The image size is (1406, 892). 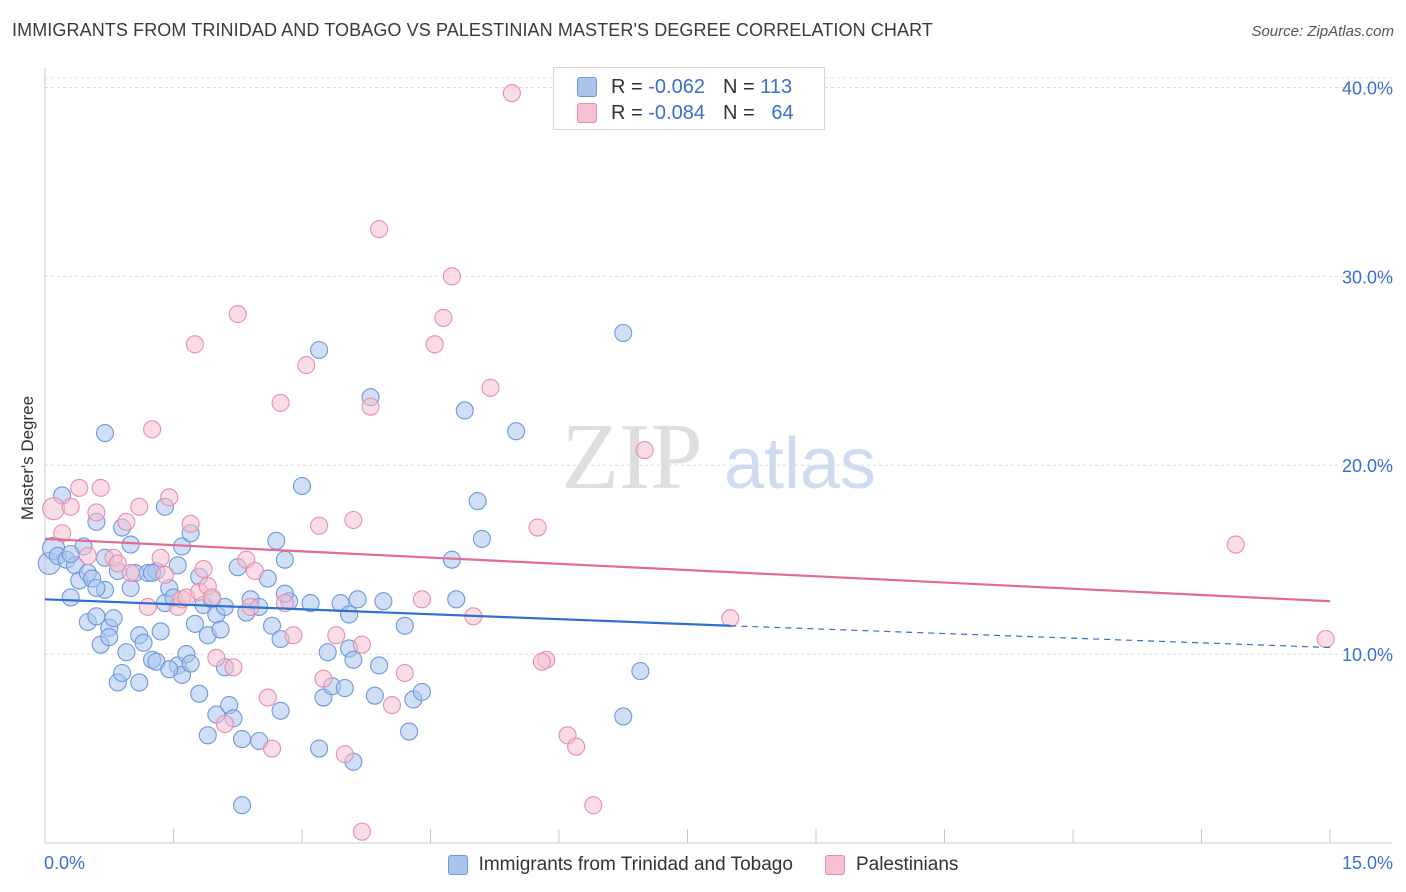 I want to click on legend-item-palestinians: Palestinians, so click(x=891, y=865).